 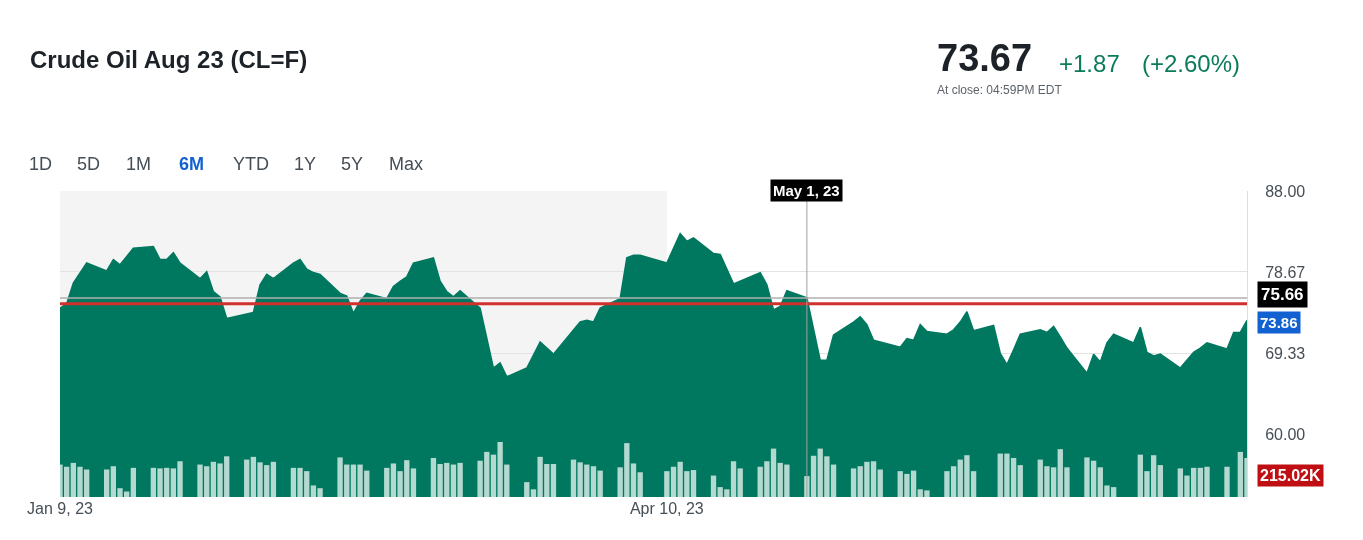 I want to click on text: At close: 04:59PM EDT, so click(x=1000, y=90).